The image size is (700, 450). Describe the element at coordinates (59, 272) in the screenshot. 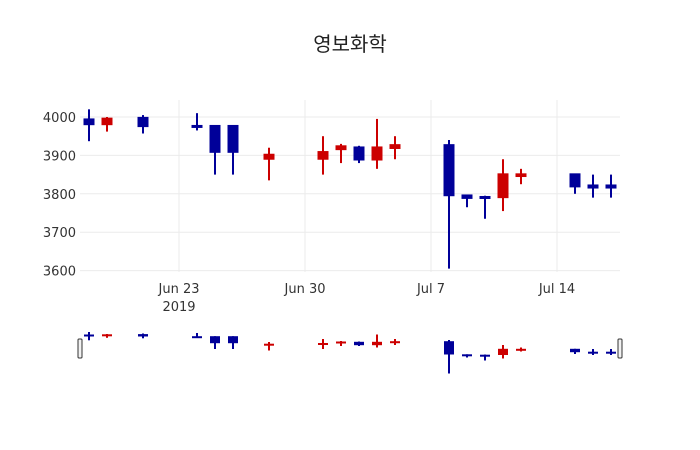

I see `y-tick-label: 3600` at that location.